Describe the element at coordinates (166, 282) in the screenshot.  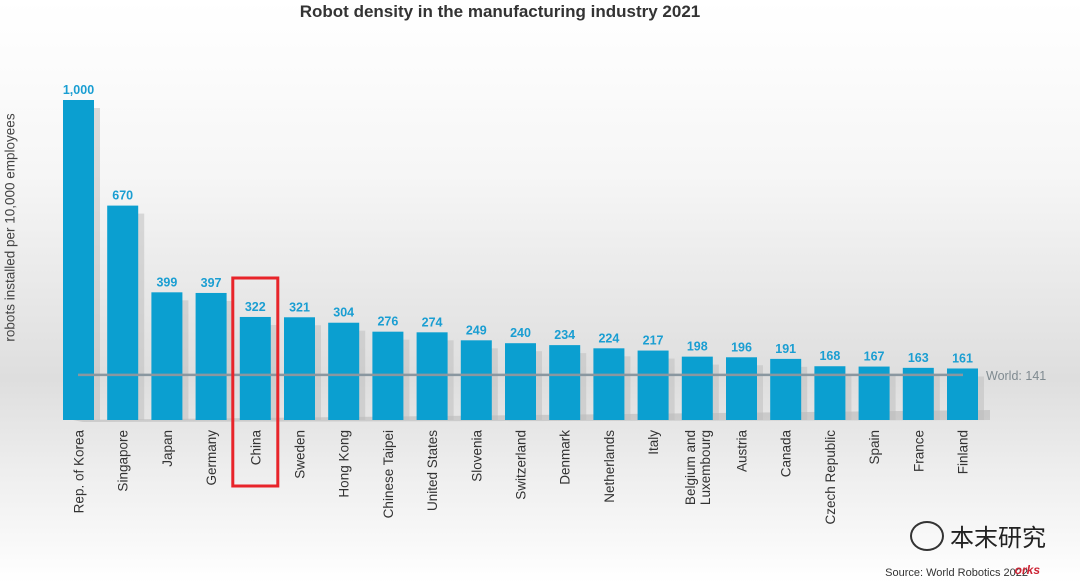
I see `data-label: 399` at that location.